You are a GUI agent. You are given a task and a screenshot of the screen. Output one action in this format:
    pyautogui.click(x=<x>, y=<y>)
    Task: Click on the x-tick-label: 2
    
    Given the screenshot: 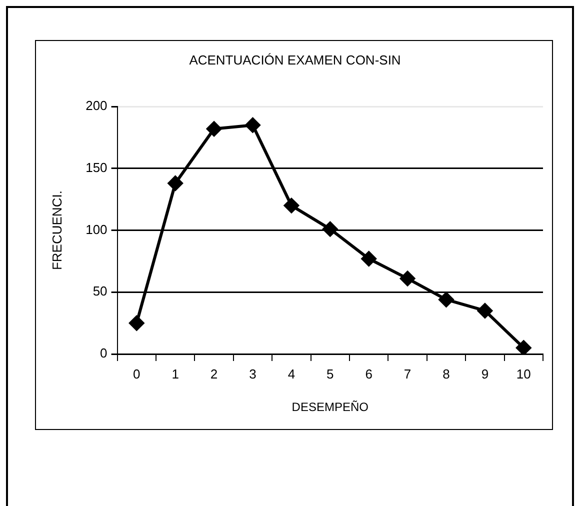 What is the action you would take?
    pyautogui.click(x=214, y=374)
    